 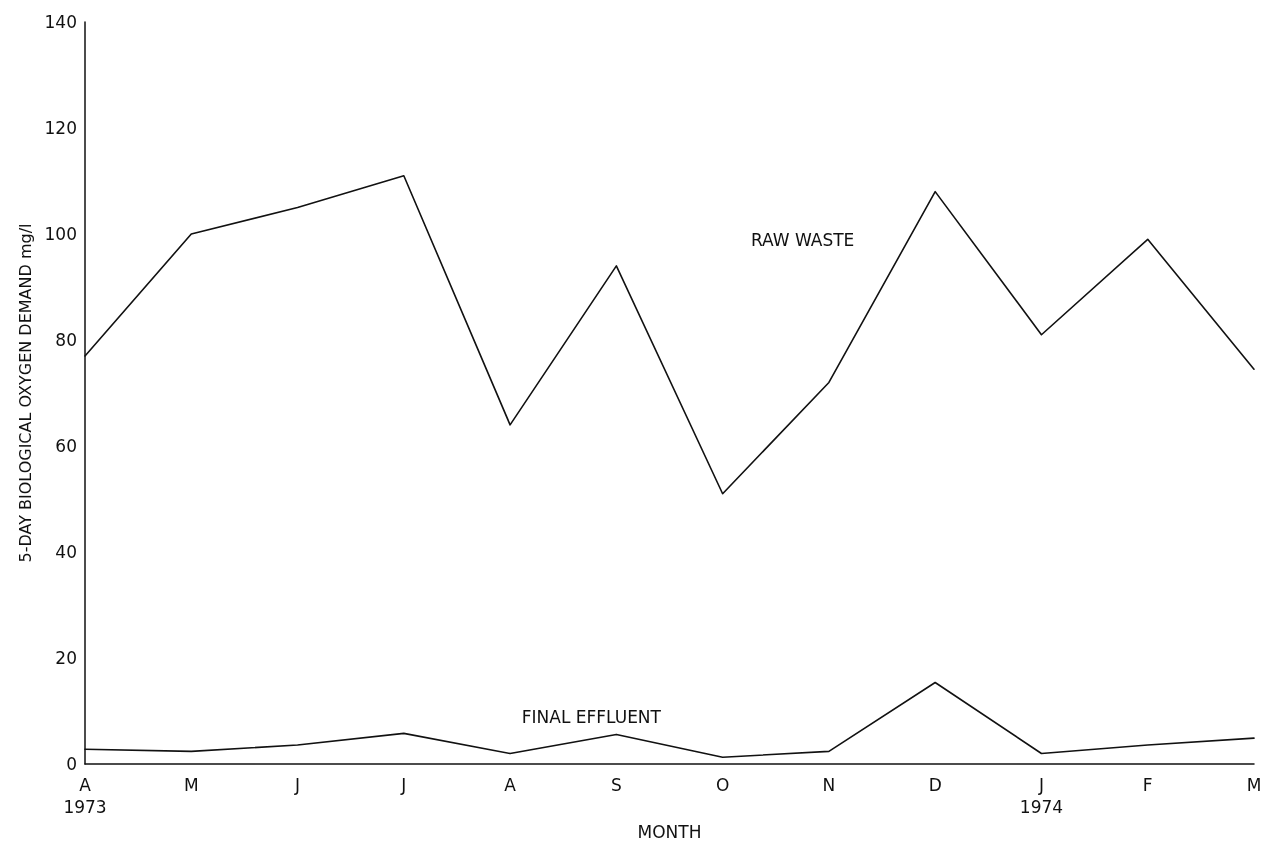 What do you see at coordinates (510, 785) in the screenshot?
I see `x-tick-label: A` at bounding box center [510, 785].